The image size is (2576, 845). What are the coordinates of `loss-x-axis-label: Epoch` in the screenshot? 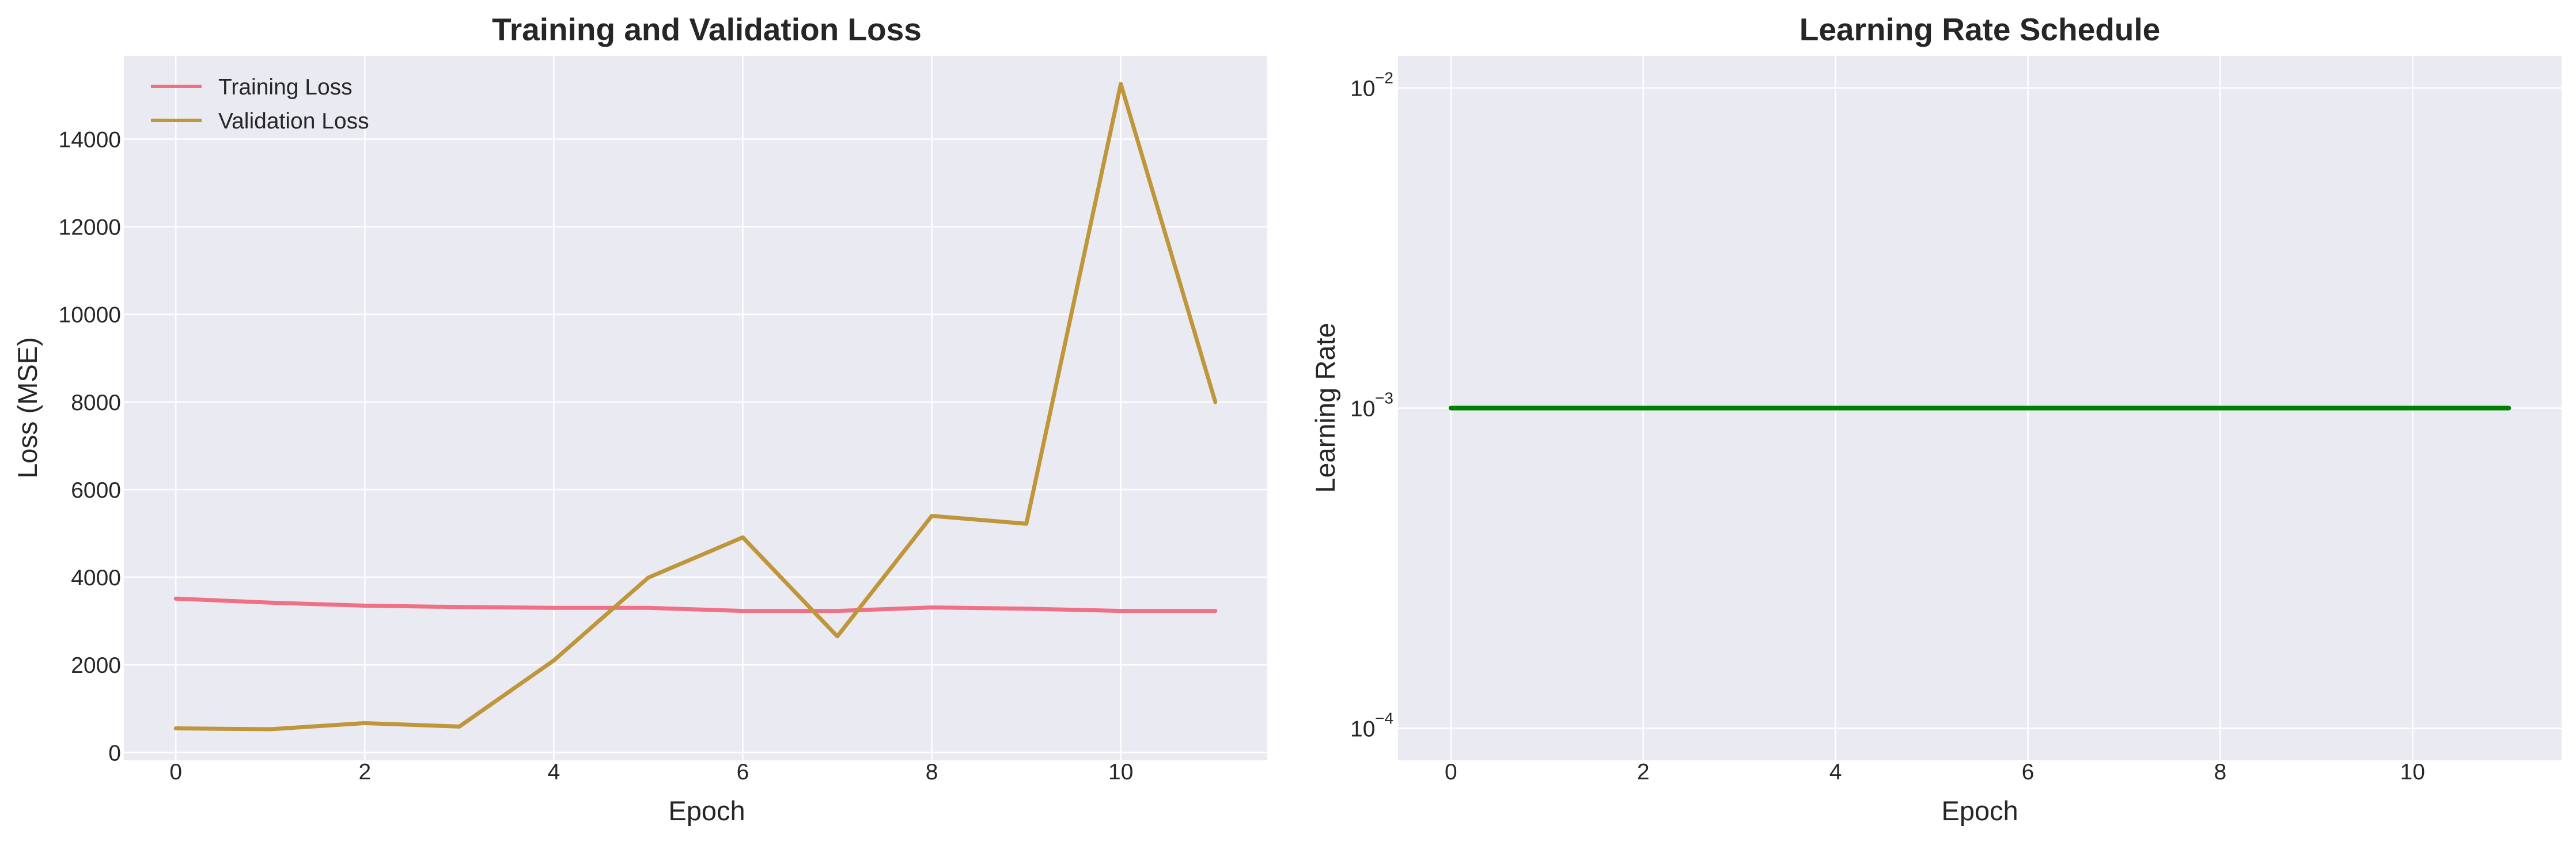 It's located at (706, 810).